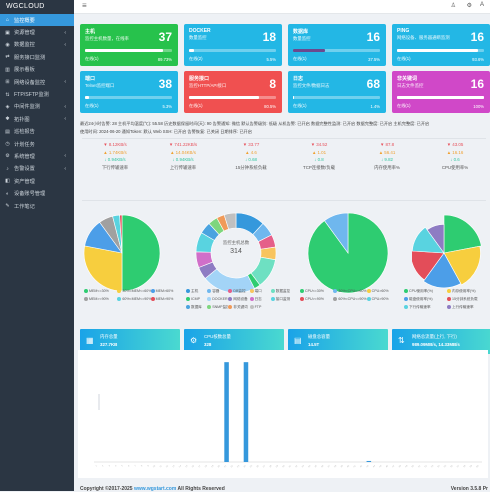  I want to click on legend-item: 端口, so click(260, 291).